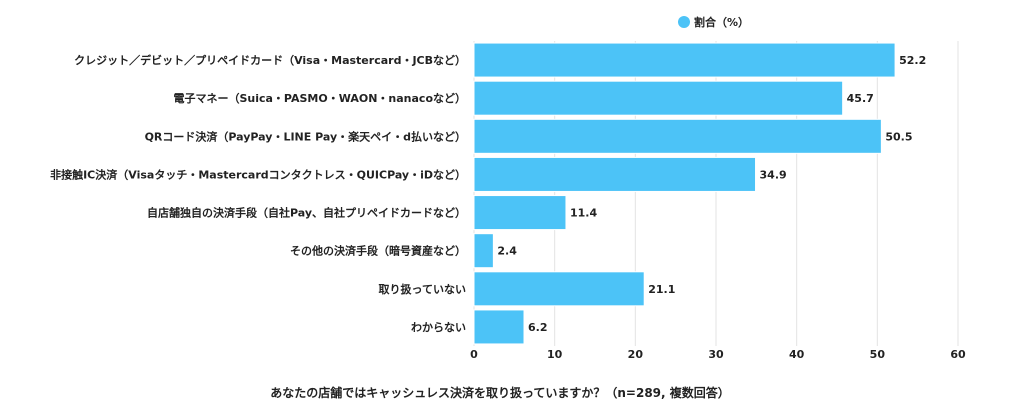 Image resolution: width=1024 pixels, height=414 pixels. Describe the element at coordinates (684, 22) in the screenshot. I see `legend-swatch` at that location.